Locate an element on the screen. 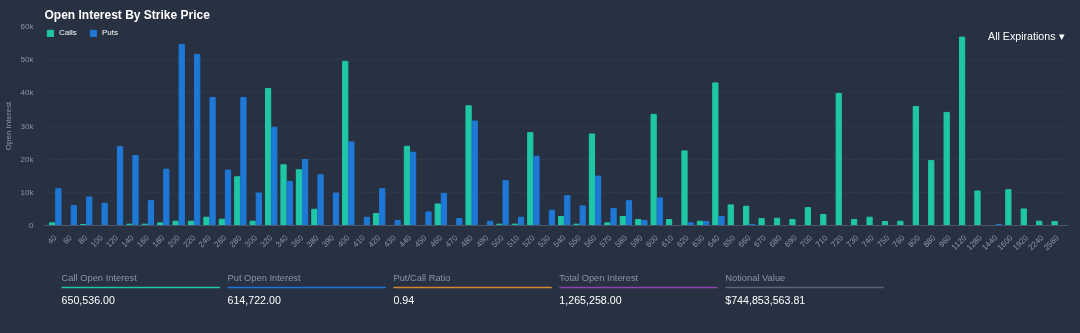 The image size is (1080, 333). category-label: Put Open Interest is located at coordinates (264, 277).